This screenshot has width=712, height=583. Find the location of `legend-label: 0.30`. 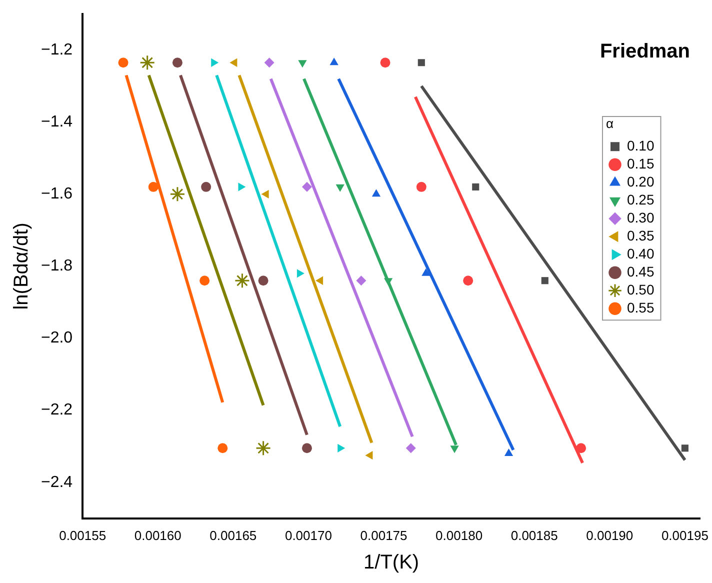

legend-label: 0.30 is located at coordinates (640, 217).